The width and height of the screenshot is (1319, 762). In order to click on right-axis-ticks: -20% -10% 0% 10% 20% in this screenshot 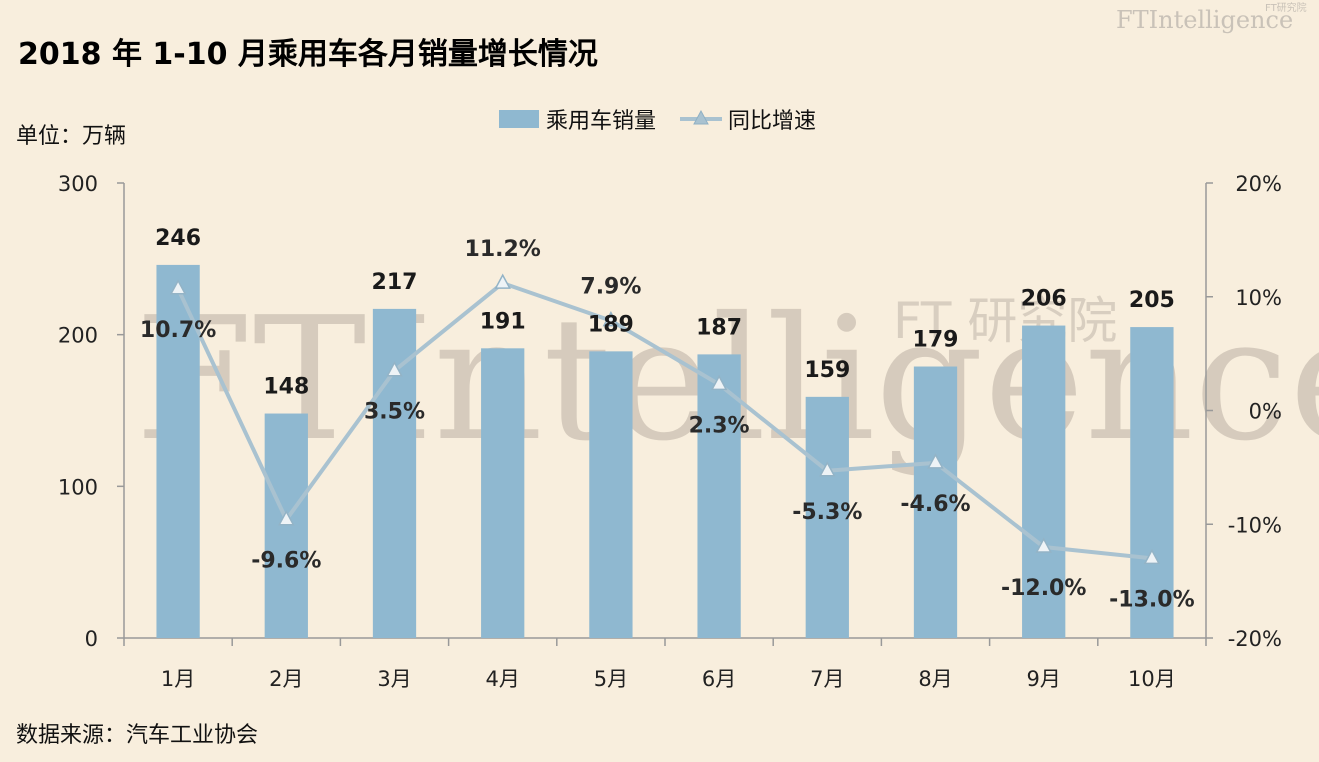, I will do `click(1244, 411)`.